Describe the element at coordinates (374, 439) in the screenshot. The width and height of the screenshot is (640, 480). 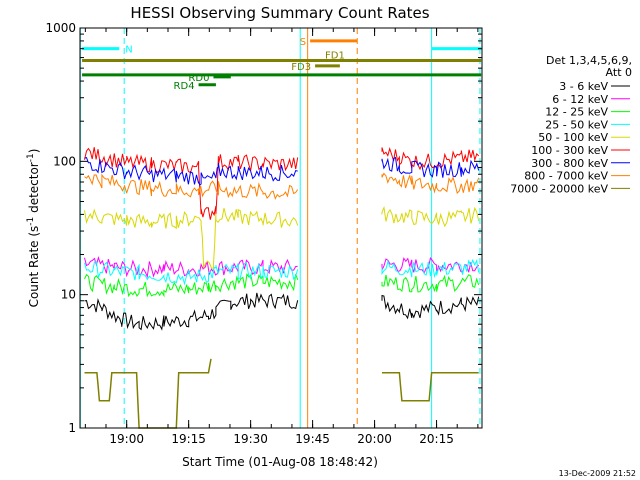
I see `x-tick-label-4: 20:00` at that location.